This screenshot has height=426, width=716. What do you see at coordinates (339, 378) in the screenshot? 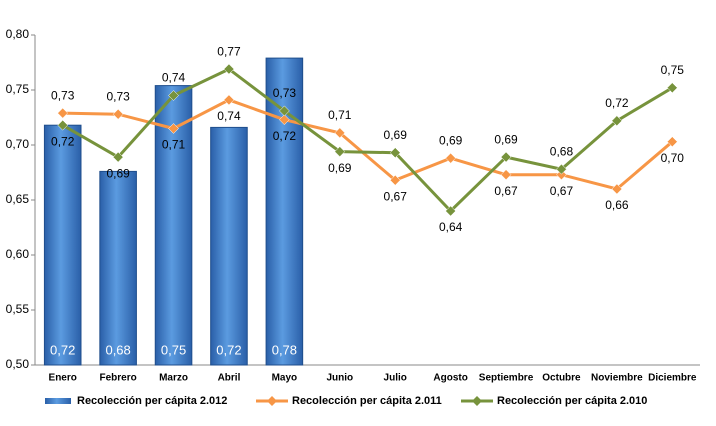
I see `x-tick-label: Junio` at bounding box center [339, 378].